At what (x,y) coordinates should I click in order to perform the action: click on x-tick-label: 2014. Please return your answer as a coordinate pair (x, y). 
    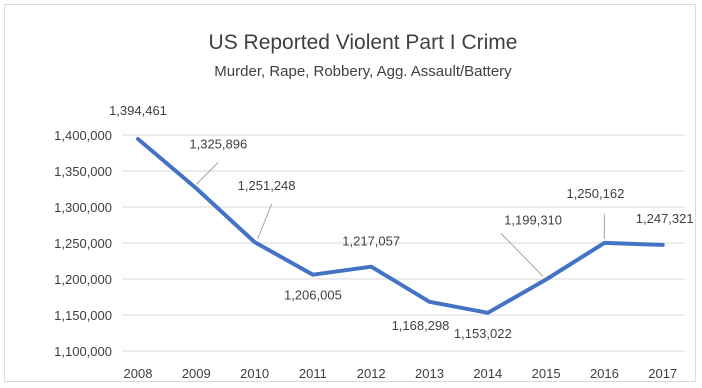
    Looking at the image, I should click on (487, 373).